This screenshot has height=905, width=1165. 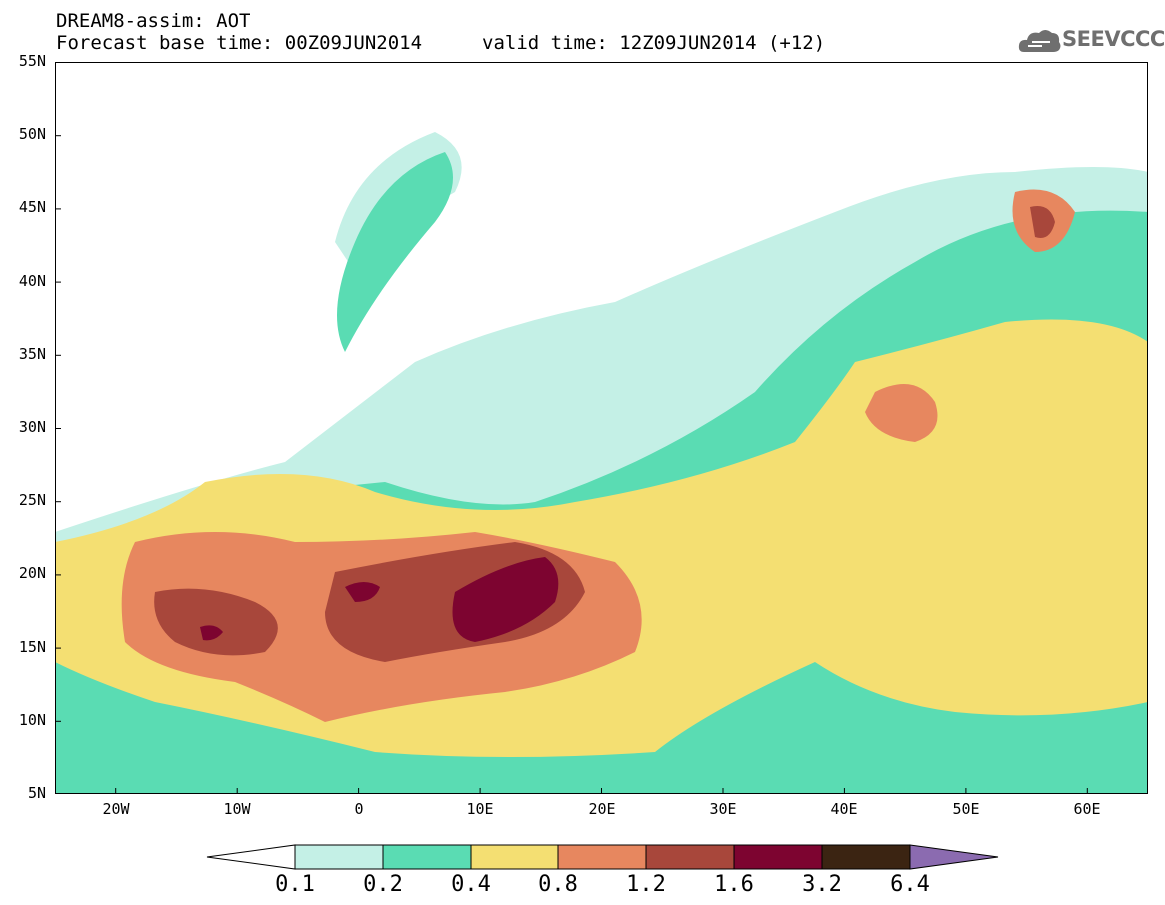 What do you see at coordinates (36, 793) in the screenshot?
I see `lat-label: 5N` at bounding box center [36, 793].